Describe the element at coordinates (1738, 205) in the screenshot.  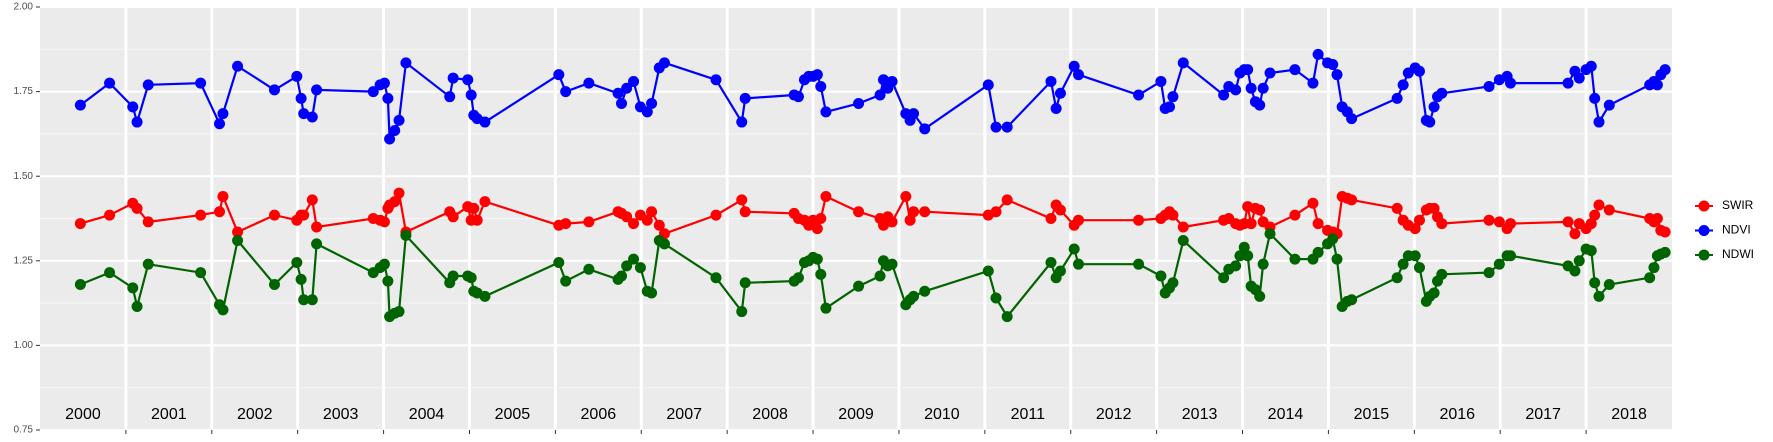
I see `legend-label: SWIR` at that location.